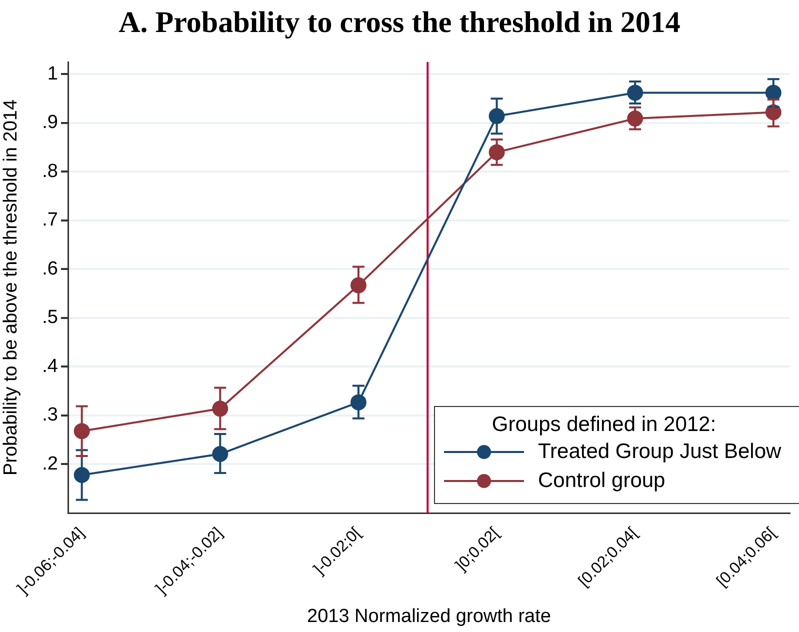 Image resolution: width=799 pixels, height=632 pixels. What do you see at coordinates (50, 366) in the screenshot?
I see `y-tick-label: .4` at bounding box center [50, 366].